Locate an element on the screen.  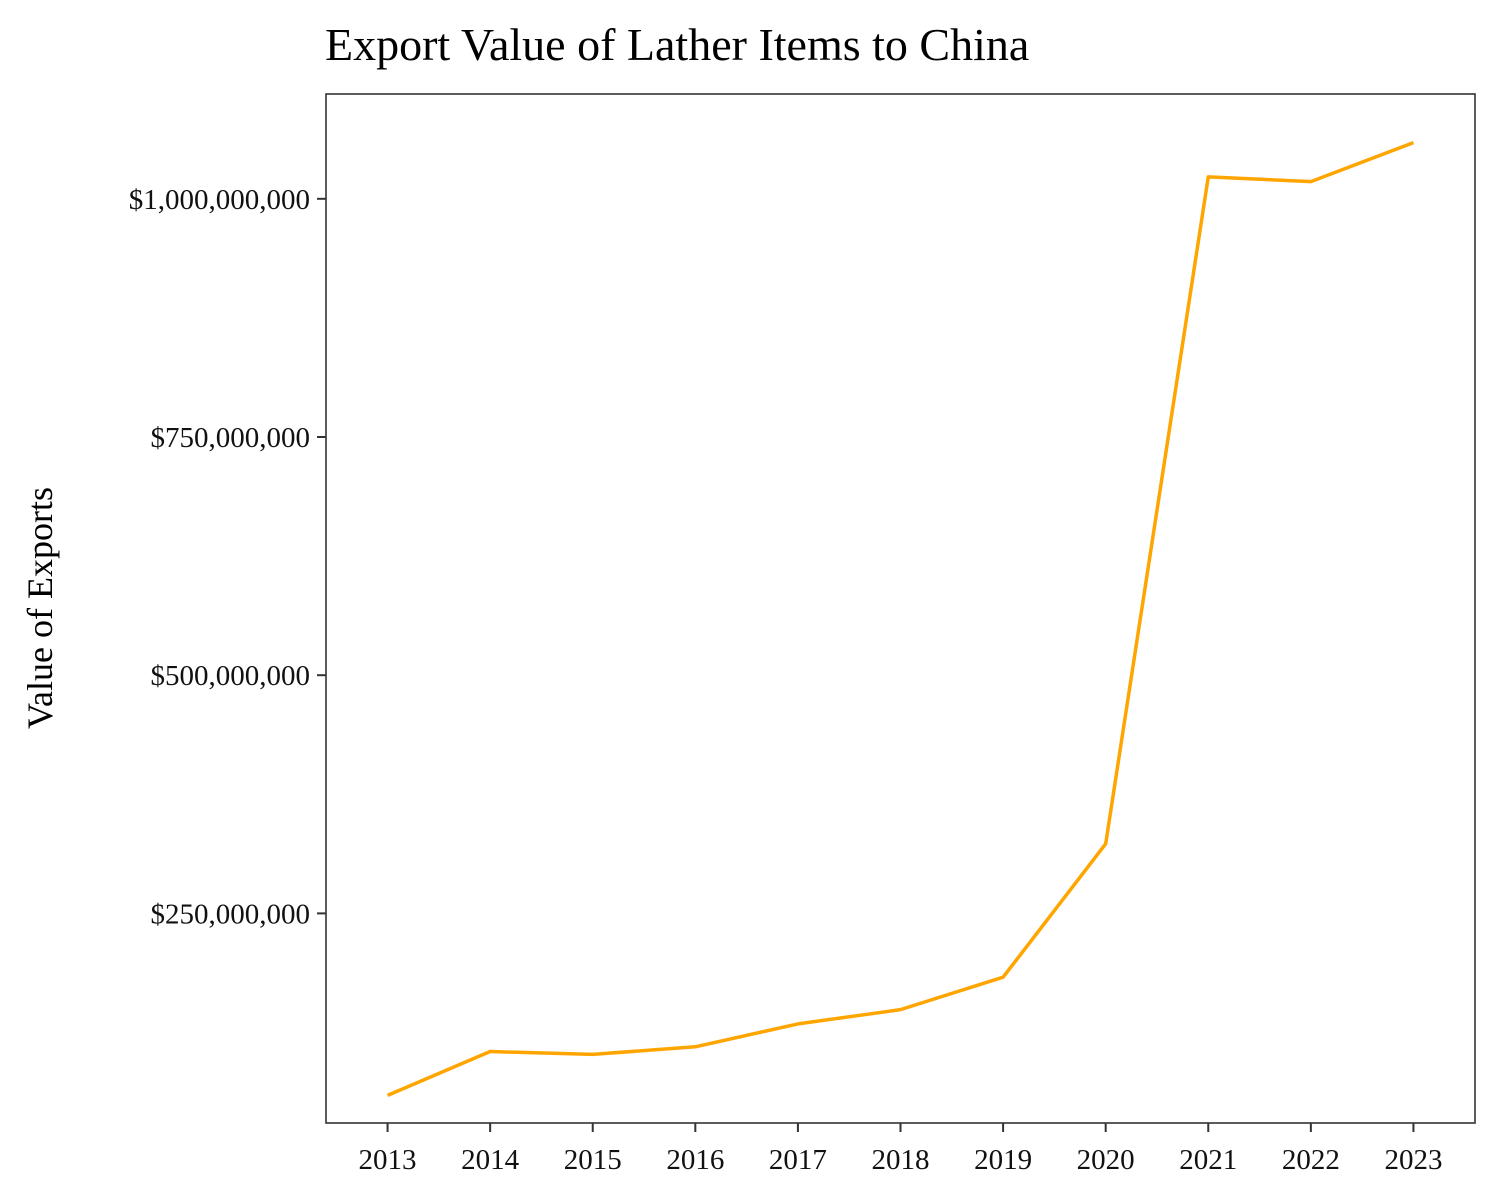
x-tick-label: 2013 is located at coordinates (388, 1160).